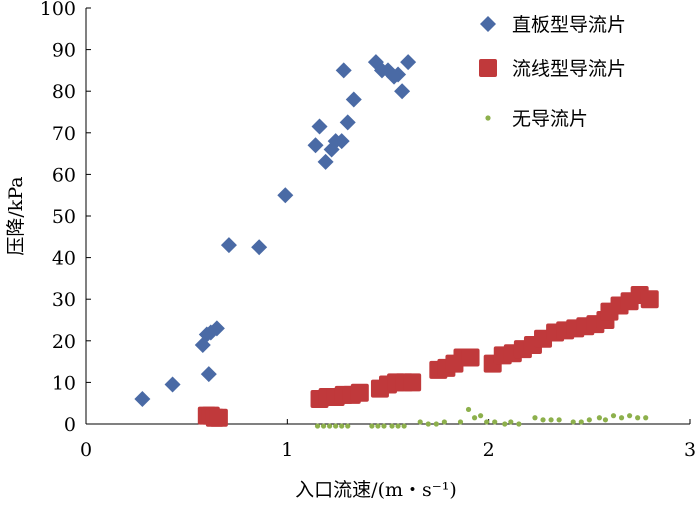 The image size is (700, 506). I want to click on y-tick-label: 50, so click(64, 217).